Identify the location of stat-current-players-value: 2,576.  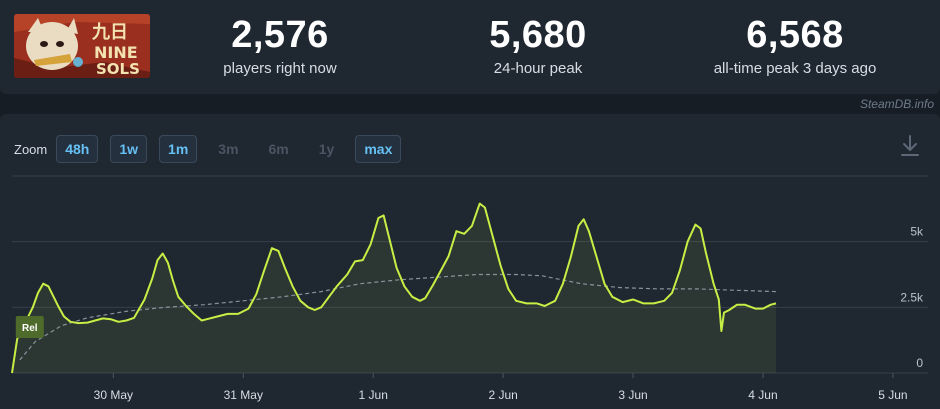
(280, 35).